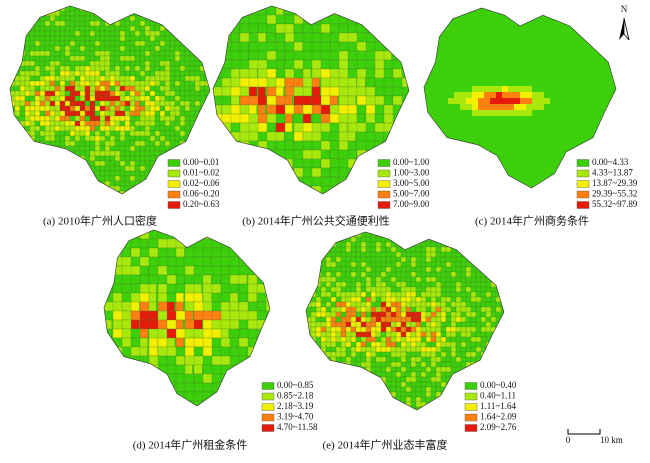 Image resolution: width=650 pixels, height=463 pixels. Describe the element at coordinates (520, 98) in the screenshot. I see `map-outline` at that location.